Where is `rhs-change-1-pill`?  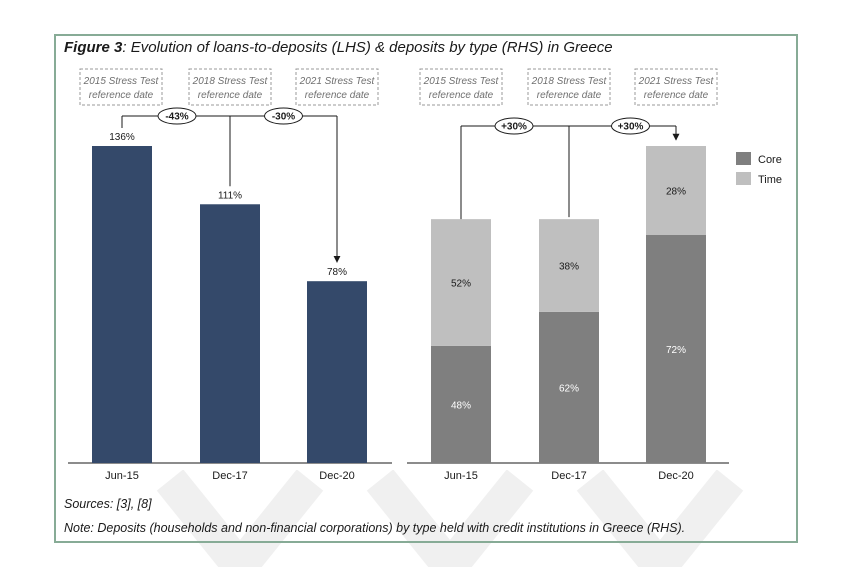
rhs-change-1-pill is located at coordinates (514, 126).